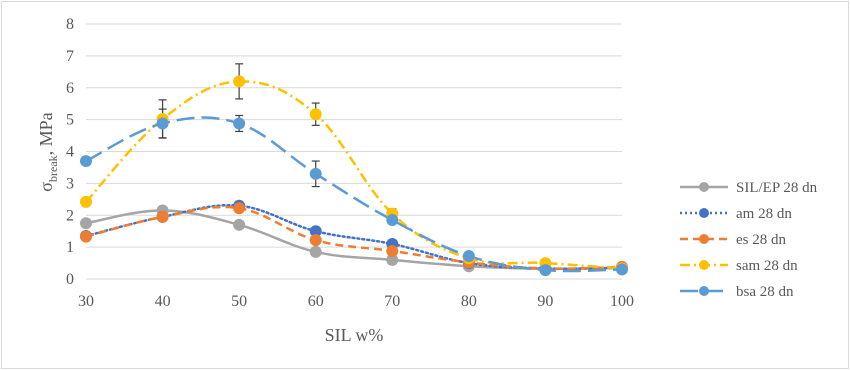  Describe the element at coordinates (764, 214) in the screenshot. I see `legend-label: am 28 dn` at that location.